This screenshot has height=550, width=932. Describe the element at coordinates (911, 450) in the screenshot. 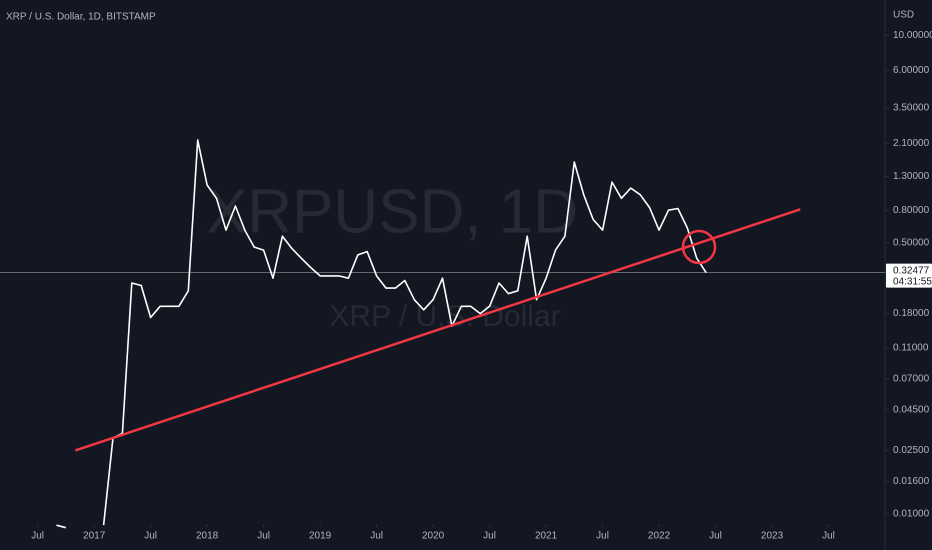

I see `y-tick-label: 0.02500` at that location.